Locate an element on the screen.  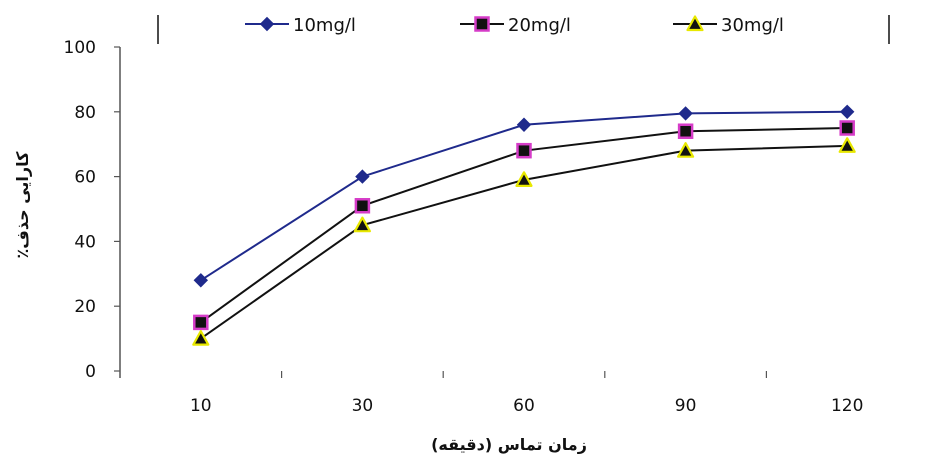
y-tick-label: 40 is located at coordinates (85, 242).